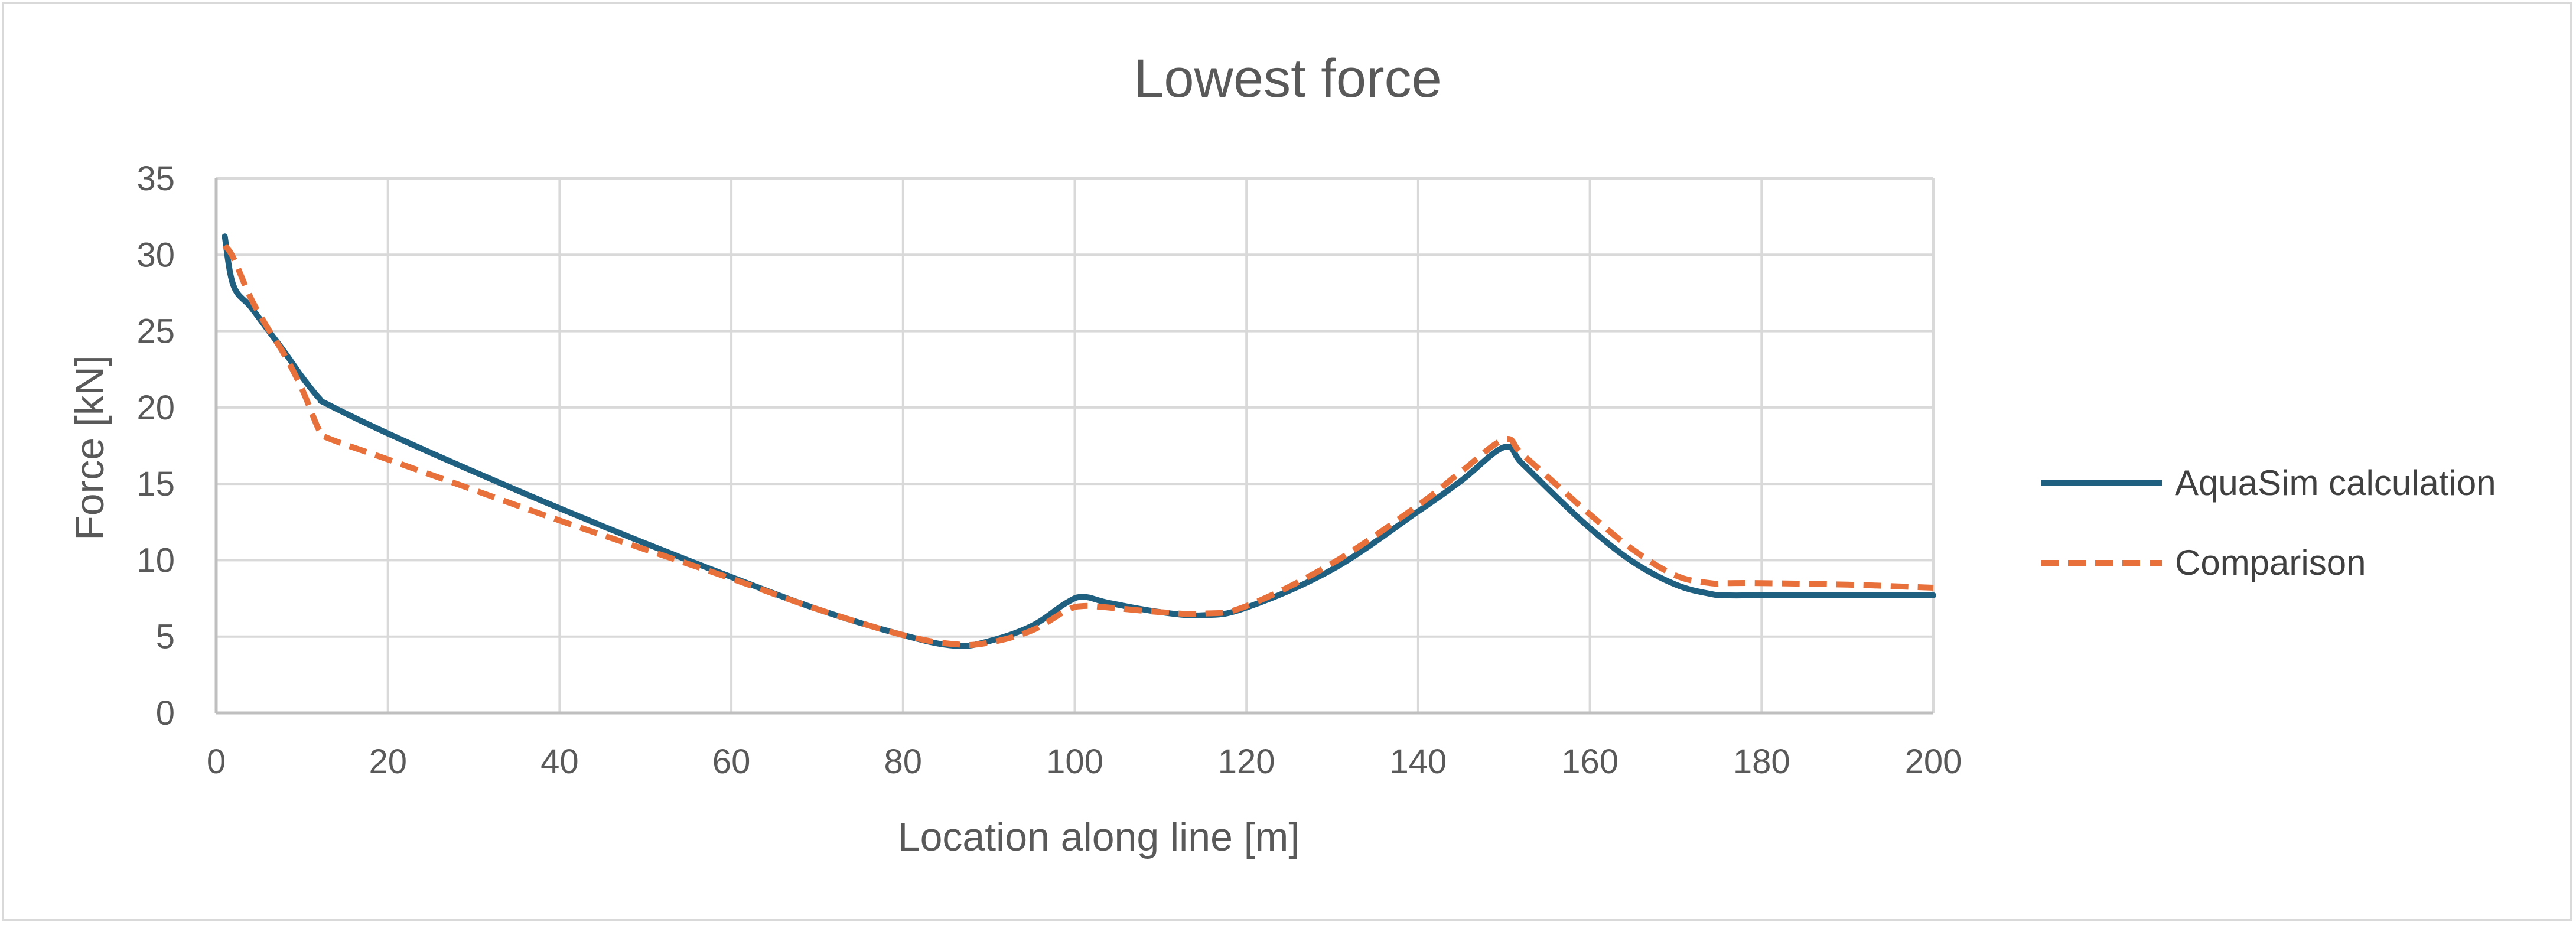 This screenshot has height=925, width=2576. Describe the element at coordinates (216, 761) in the screenshot. I see `x-tick-label: 0` at that location.